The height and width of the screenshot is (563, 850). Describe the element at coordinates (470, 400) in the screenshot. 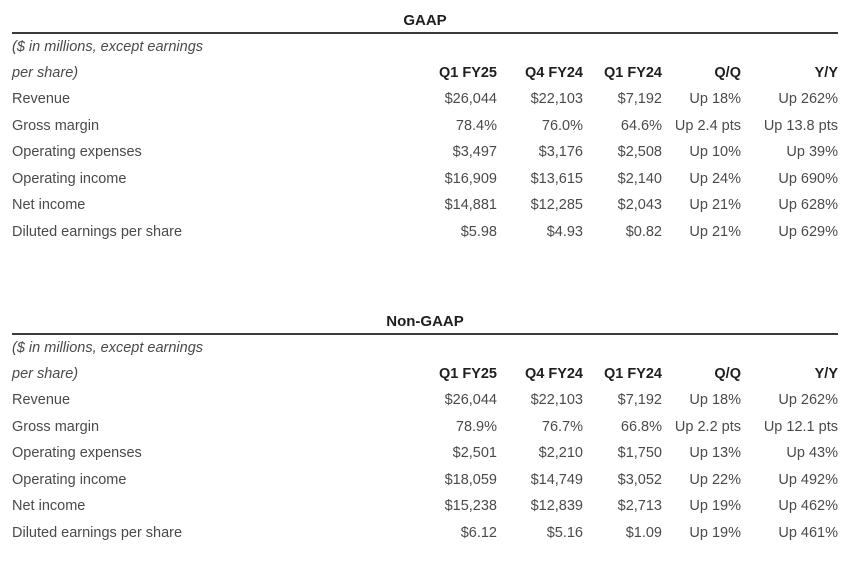

I see `cell-value: $26,044` at that location.